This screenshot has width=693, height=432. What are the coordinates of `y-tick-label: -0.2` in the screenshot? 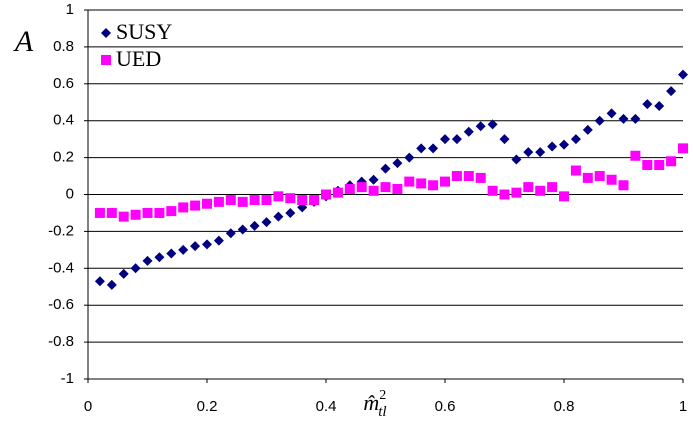 It's located at (61, 230).